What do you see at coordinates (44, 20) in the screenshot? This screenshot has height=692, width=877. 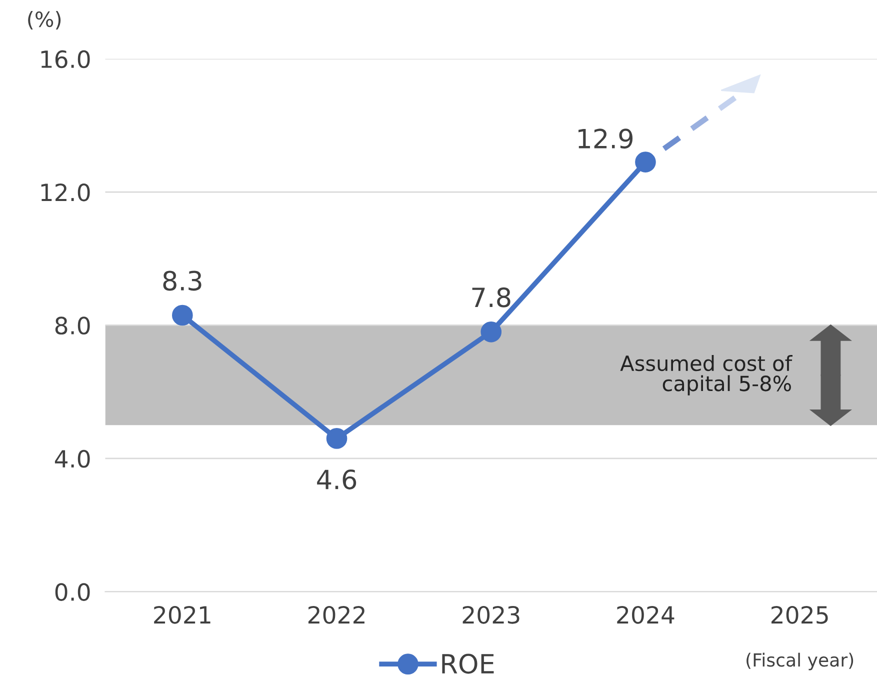 I see `y-axis-title: (%)` at bounding box center [44, 20].